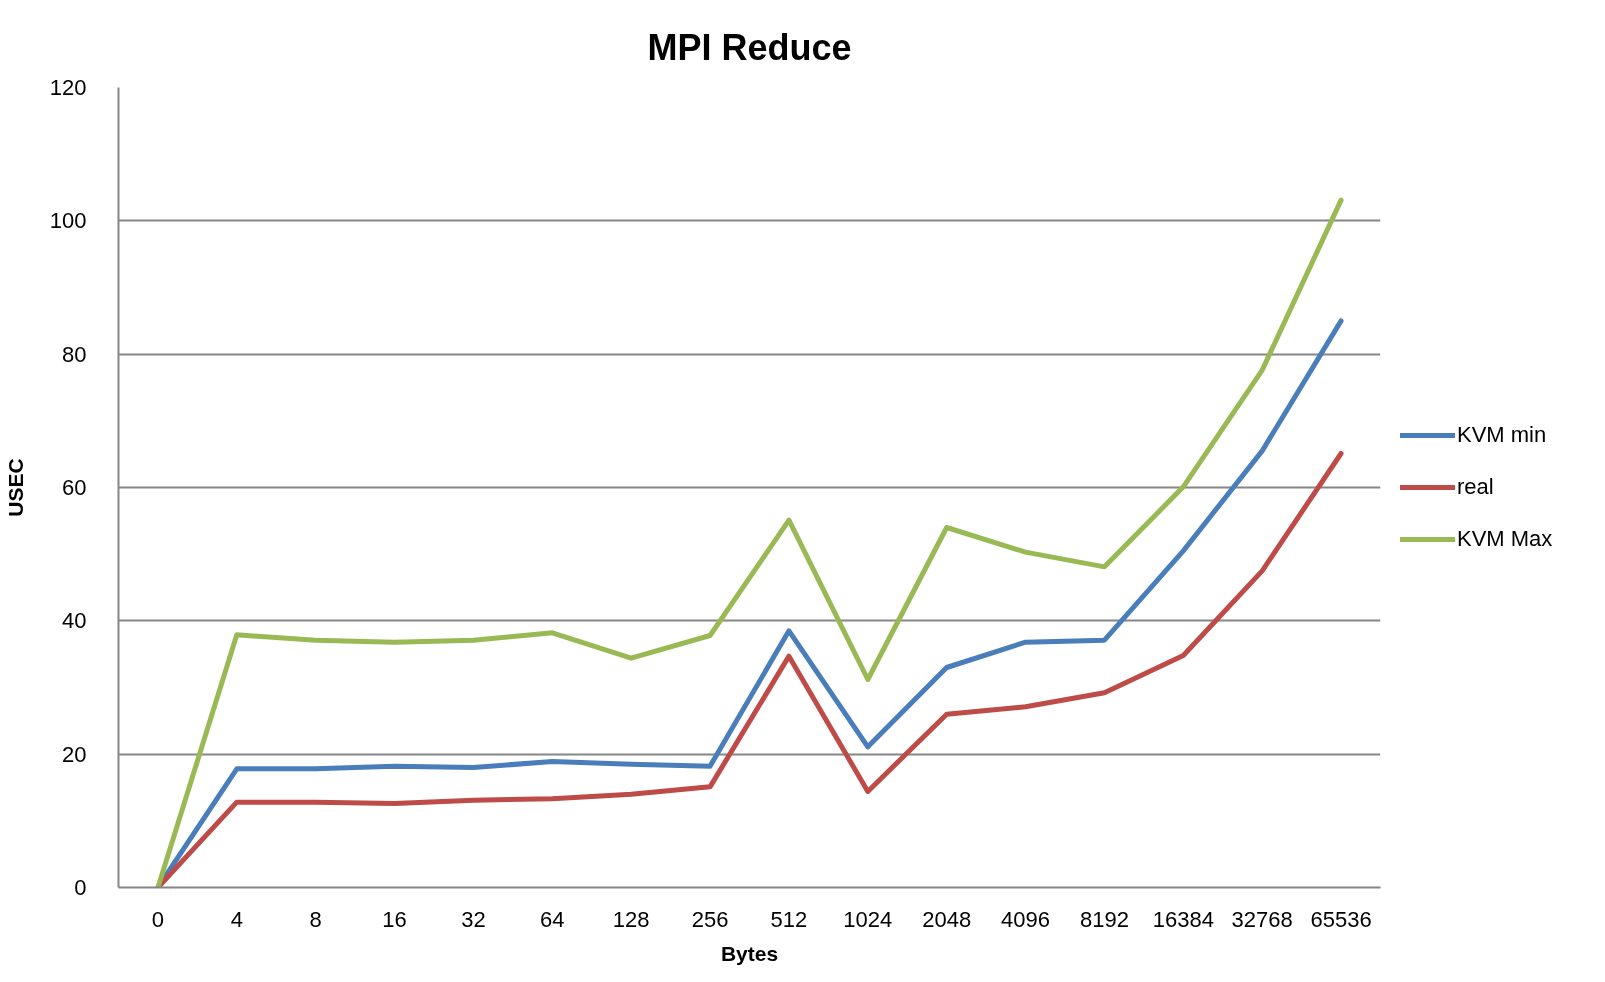  What do you see at coordinates (74, 754) in the screenshot?
I see `y-tick-label: 20` at bounding box center [74, 754].